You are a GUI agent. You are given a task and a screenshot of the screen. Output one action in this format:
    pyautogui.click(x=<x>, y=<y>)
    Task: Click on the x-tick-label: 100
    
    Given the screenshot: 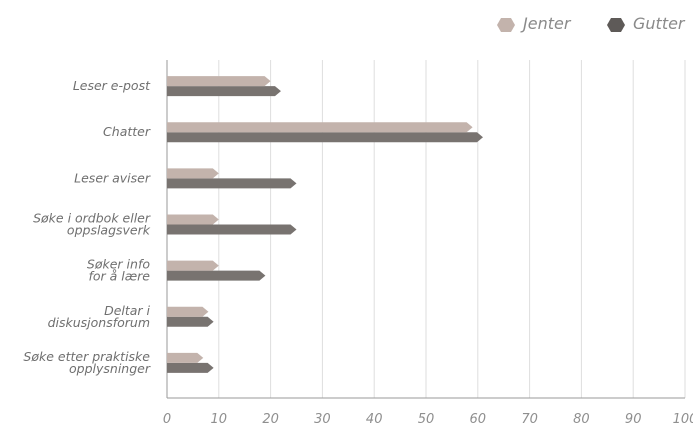 What is the action you would take?
    pyautogui.click(x=683, y=419)
    